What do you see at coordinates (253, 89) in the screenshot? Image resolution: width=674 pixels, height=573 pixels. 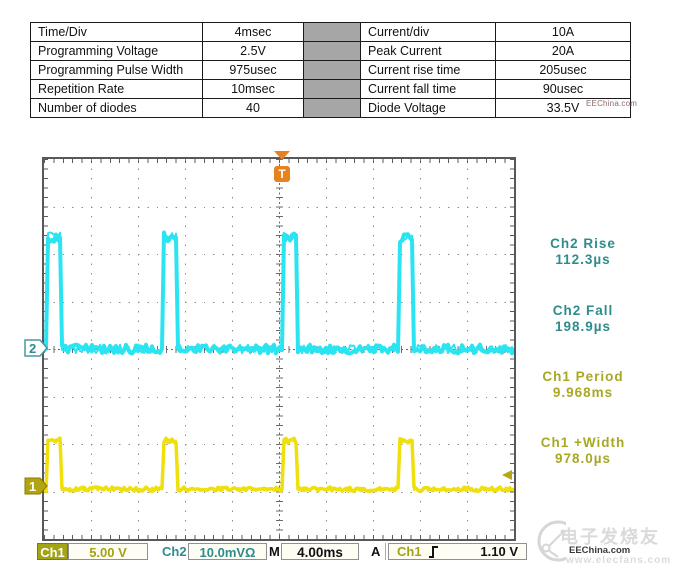 I see `table-cell: 10msec` at bounding box center [253, 89].